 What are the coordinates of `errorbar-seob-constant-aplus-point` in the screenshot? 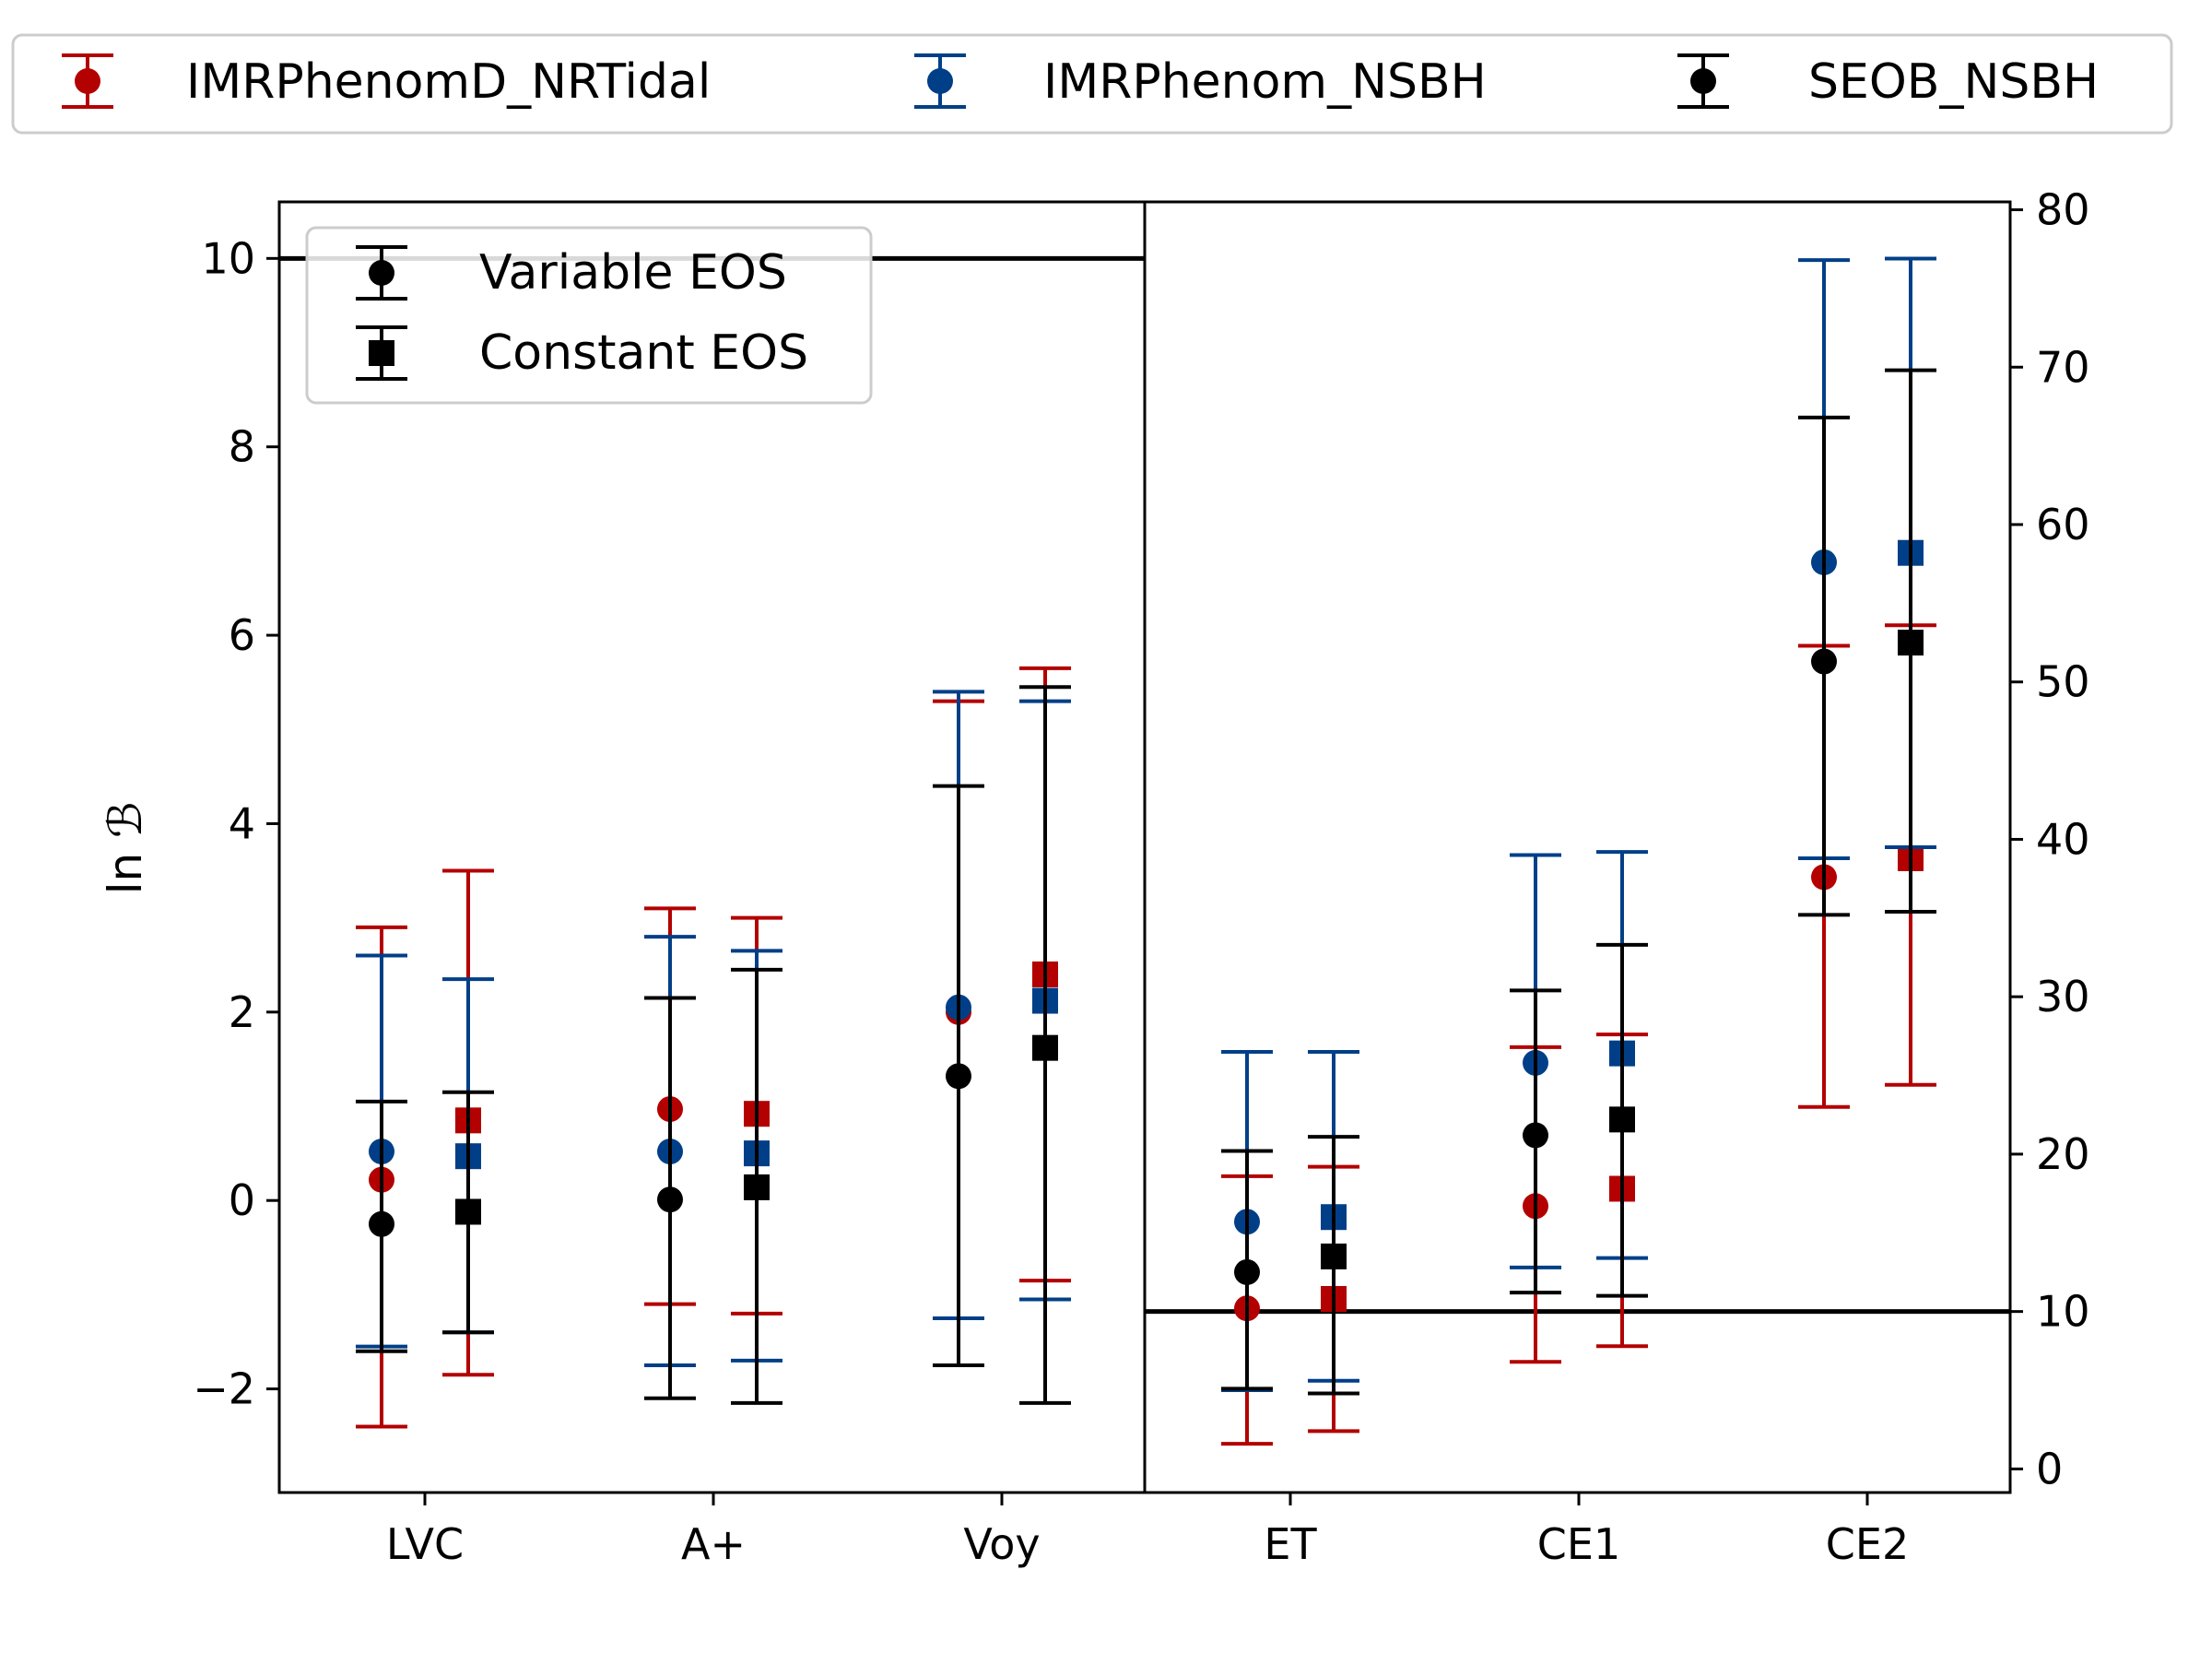 It's located at (757, 1187).